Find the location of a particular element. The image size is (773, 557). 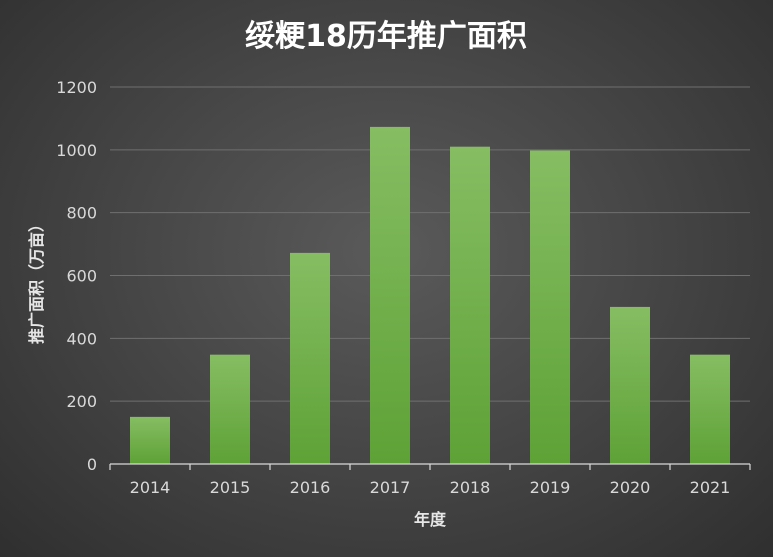

x-axis-label: 年度 is located at coordinates (430, 519).